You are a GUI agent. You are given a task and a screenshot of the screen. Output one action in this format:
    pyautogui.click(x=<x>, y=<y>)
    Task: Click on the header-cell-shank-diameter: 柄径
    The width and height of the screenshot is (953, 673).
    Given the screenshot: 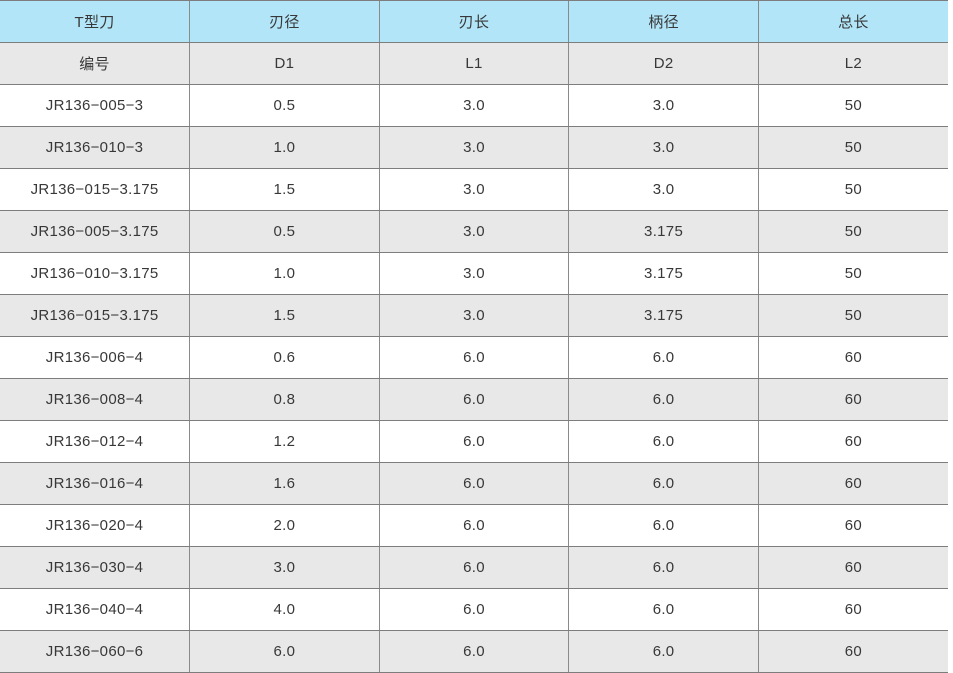 What is the action you would take?
    pyautogui.click(x=663, y=21)
    